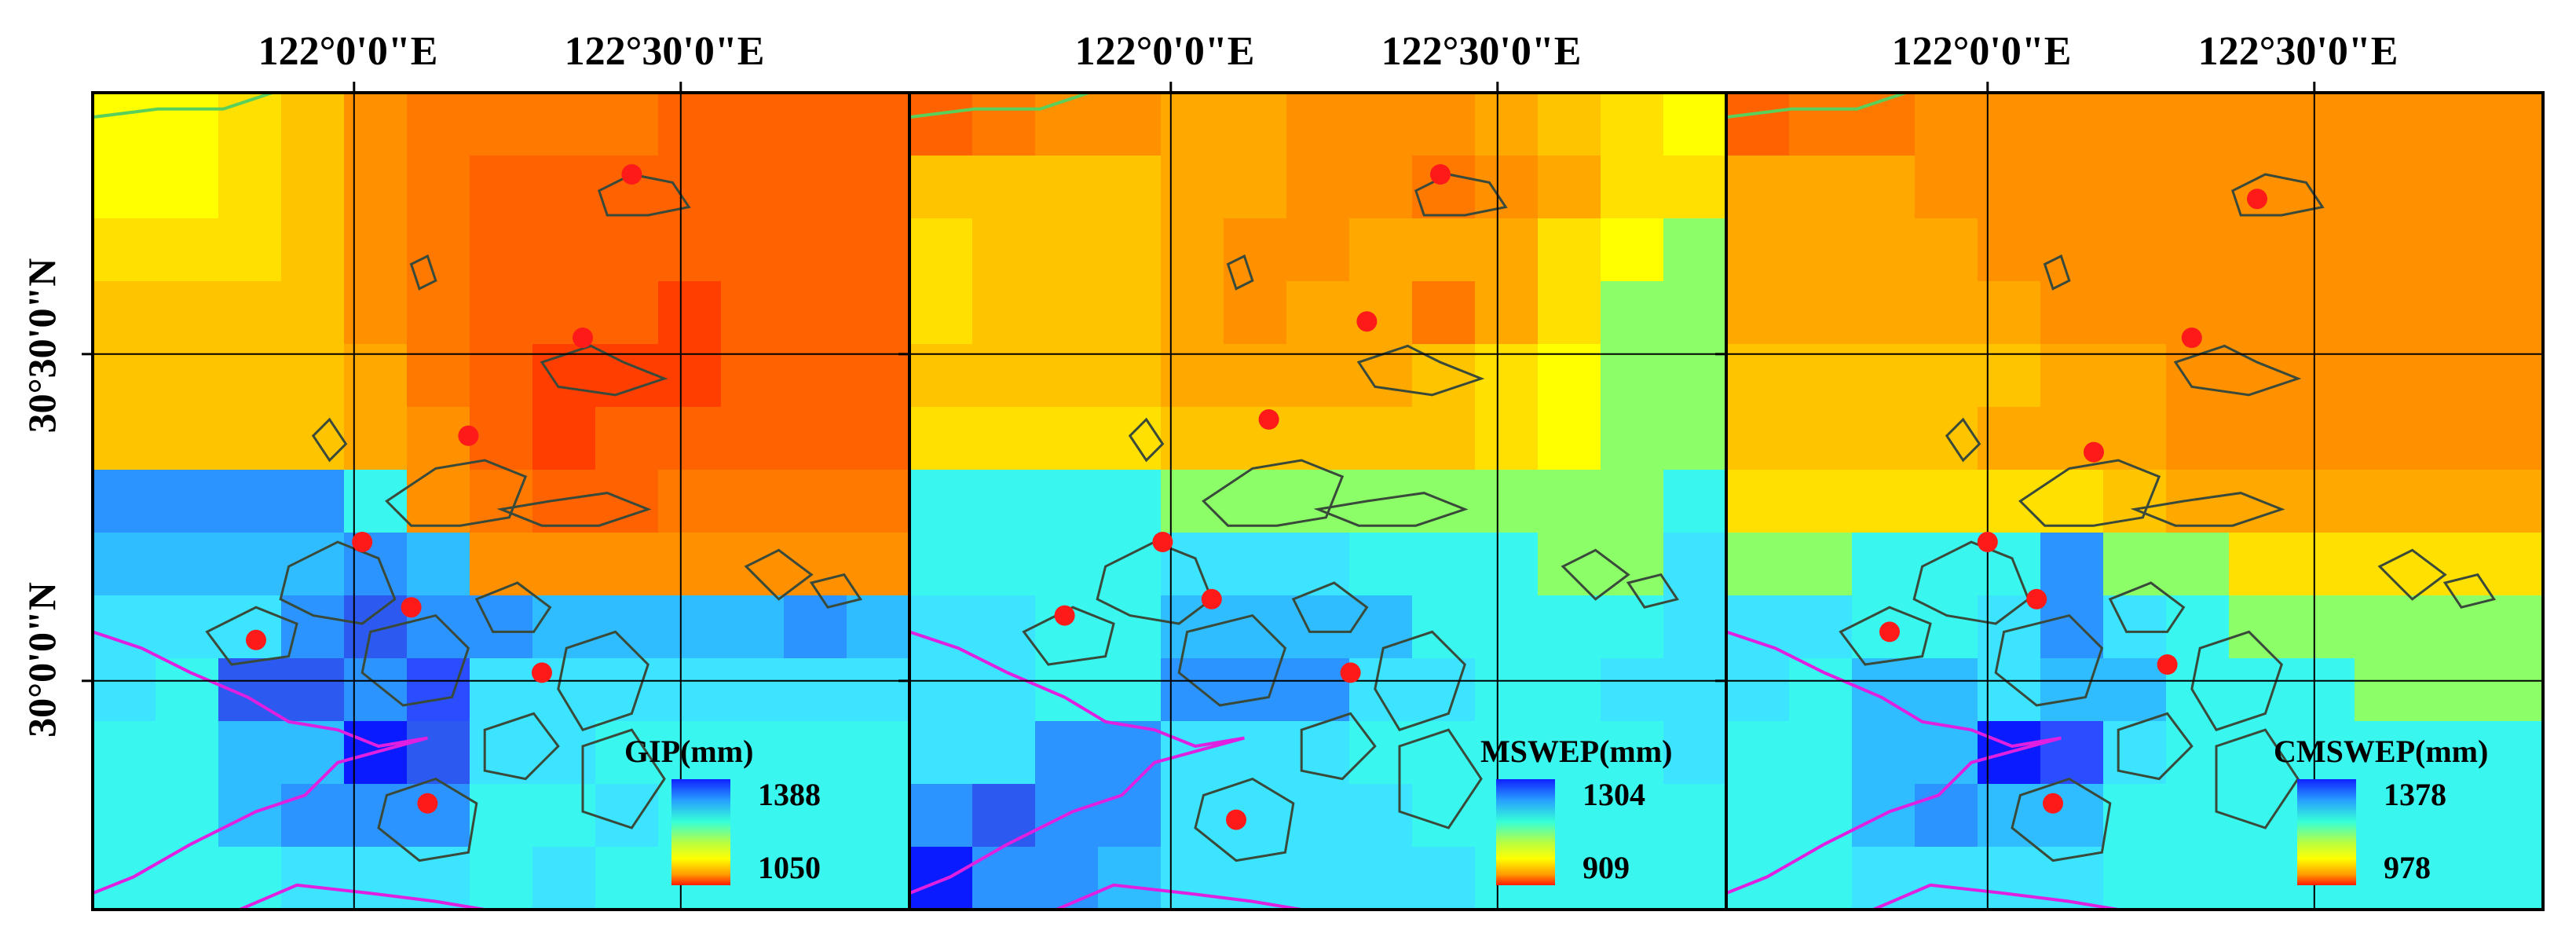 This screenshot has height=941, width=2576. I want to click on lon-label-122-0: 122°0'0"E, so click(1165, 51).